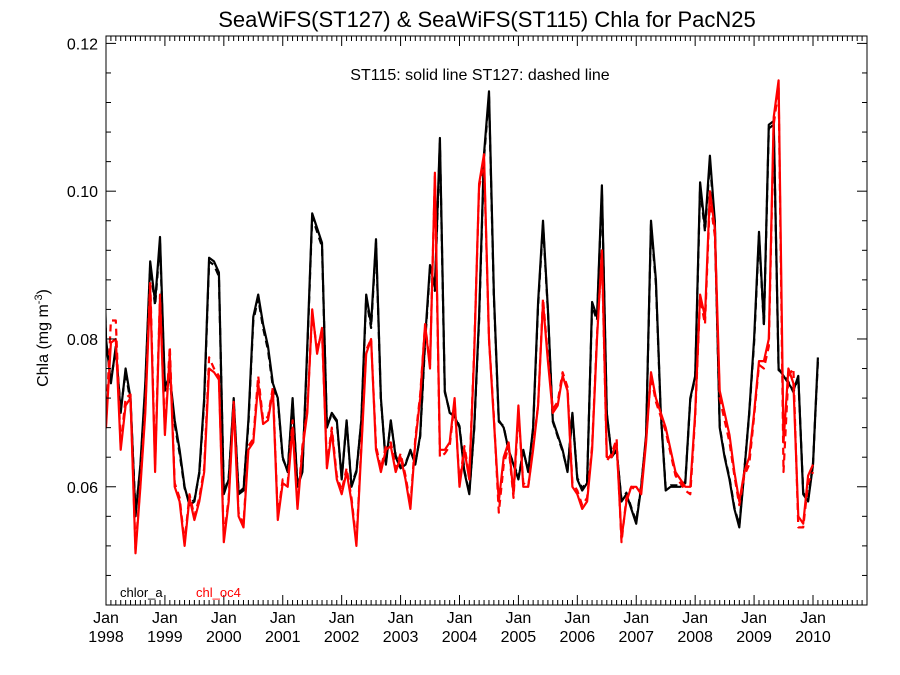 The image size is (900, 675). I want to click on y-tick-label: 0.10, so click(82, 192).